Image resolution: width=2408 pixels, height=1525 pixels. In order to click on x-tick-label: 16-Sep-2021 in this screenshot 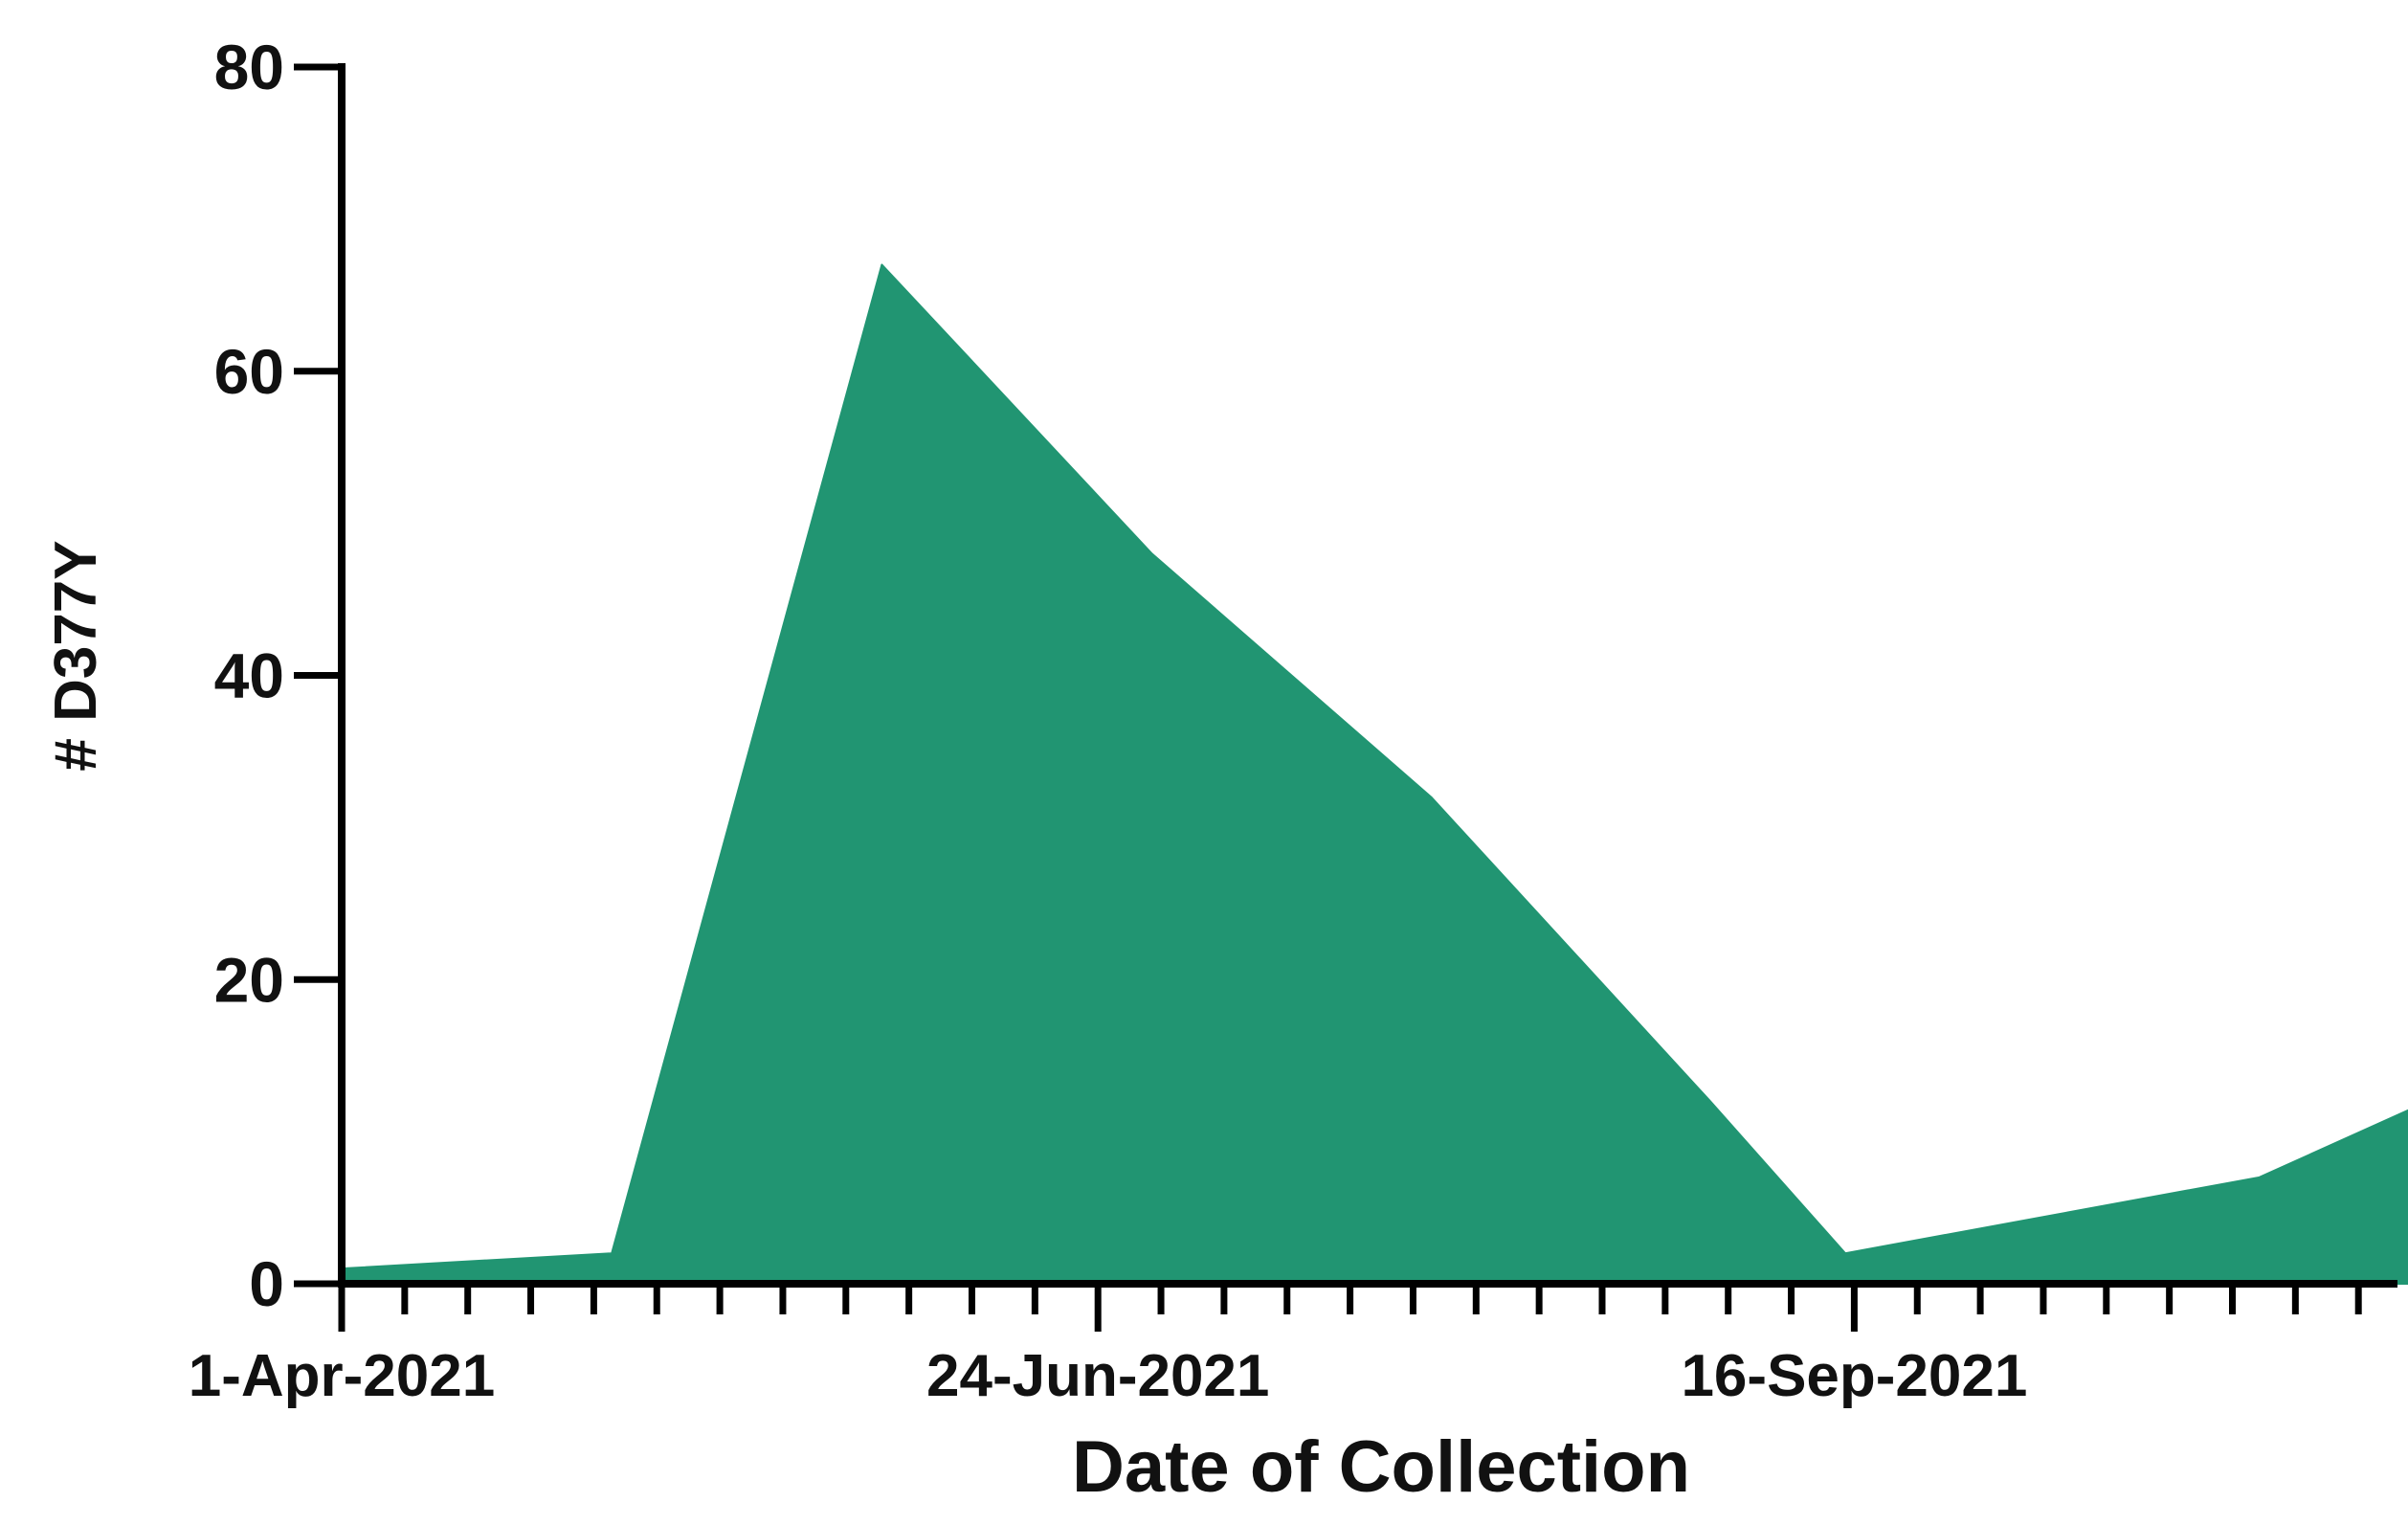, I will do `click(1854, 1376)`.